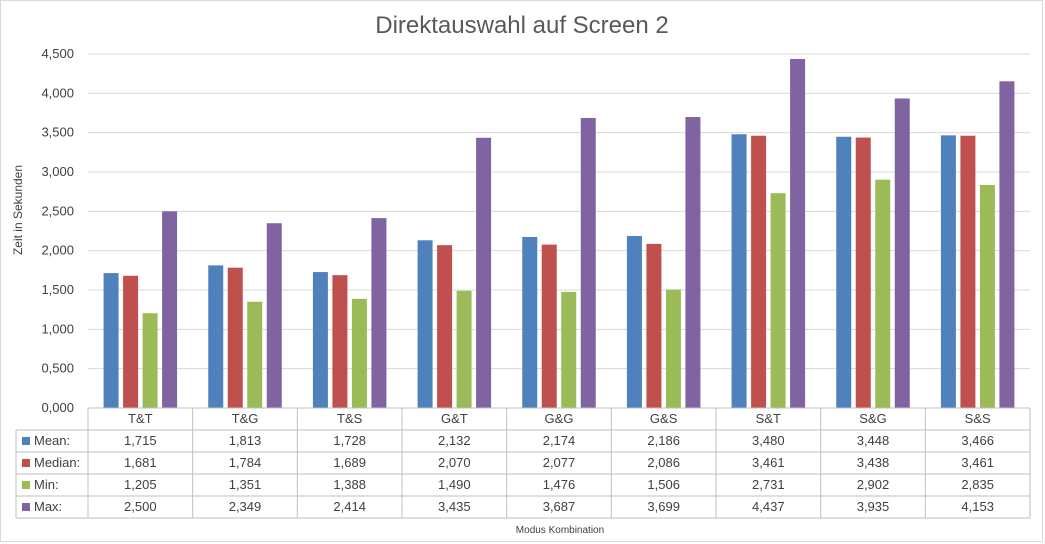  I want to click on table-cell: 2,902, so click(873, 484).